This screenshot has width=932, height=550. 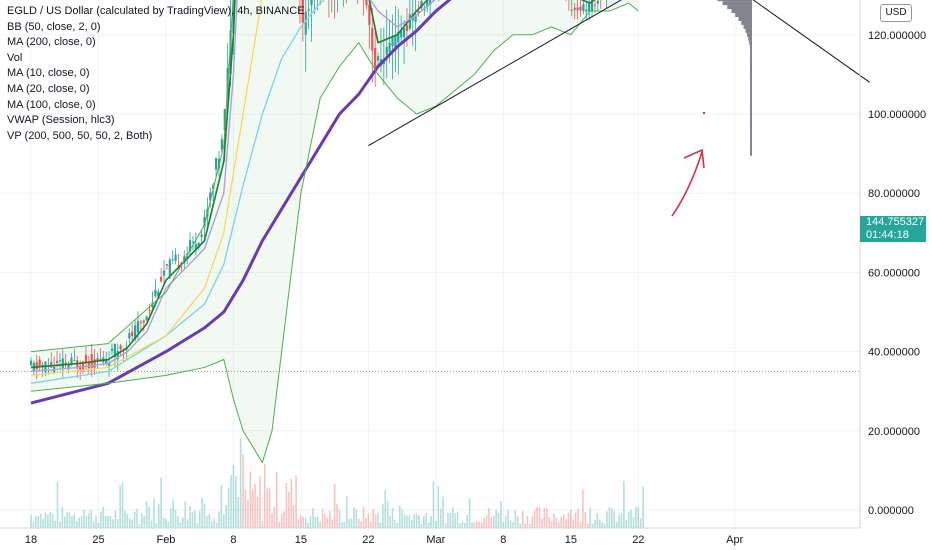 I want to click on indicator-ma10: MA (10, close, 0), so click(x=48, y=73).